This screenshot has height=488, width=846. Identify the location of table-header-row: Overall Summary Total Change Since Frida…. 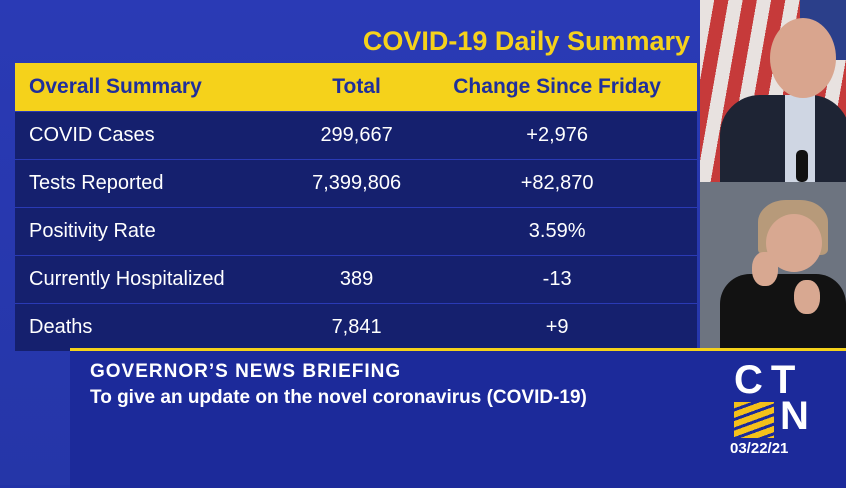
(356, 87).